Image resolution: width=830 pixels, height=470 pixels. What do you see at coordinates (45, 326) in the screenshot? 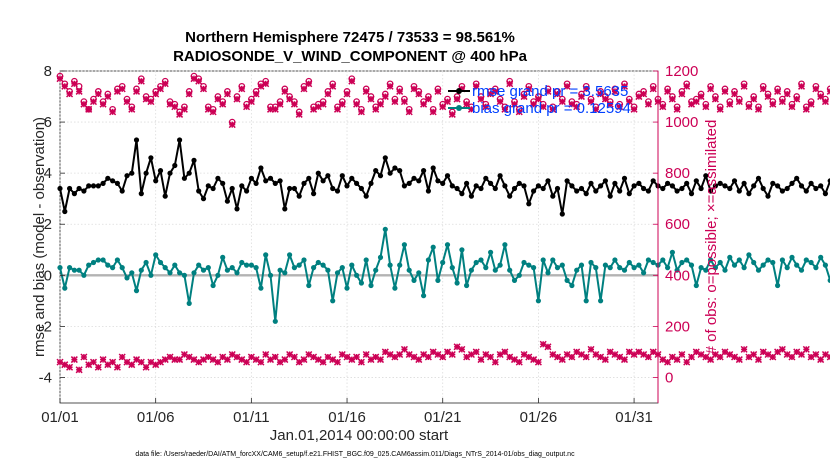
I see `y-tick-label: -2` at bounding box center [45, 326].